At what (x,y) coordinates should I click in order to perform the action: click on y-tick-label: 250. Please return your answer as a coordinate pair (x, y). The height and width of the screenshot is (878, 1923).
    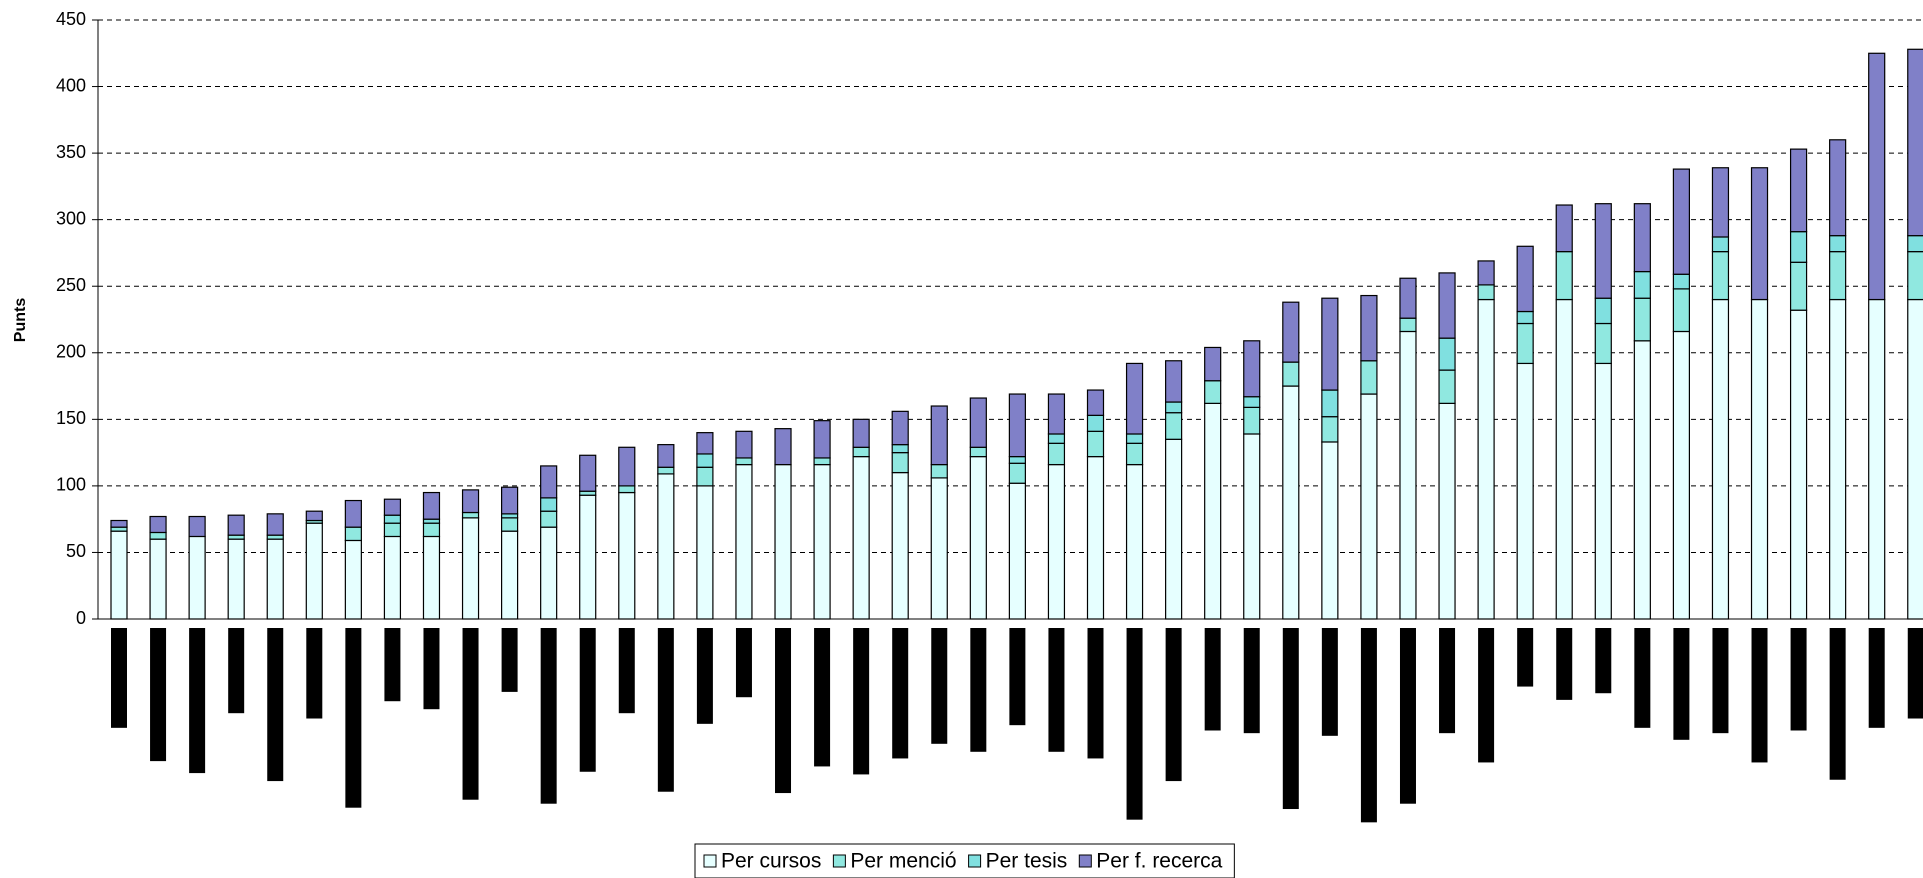
    Looking at the image, I should click on (71, 285).